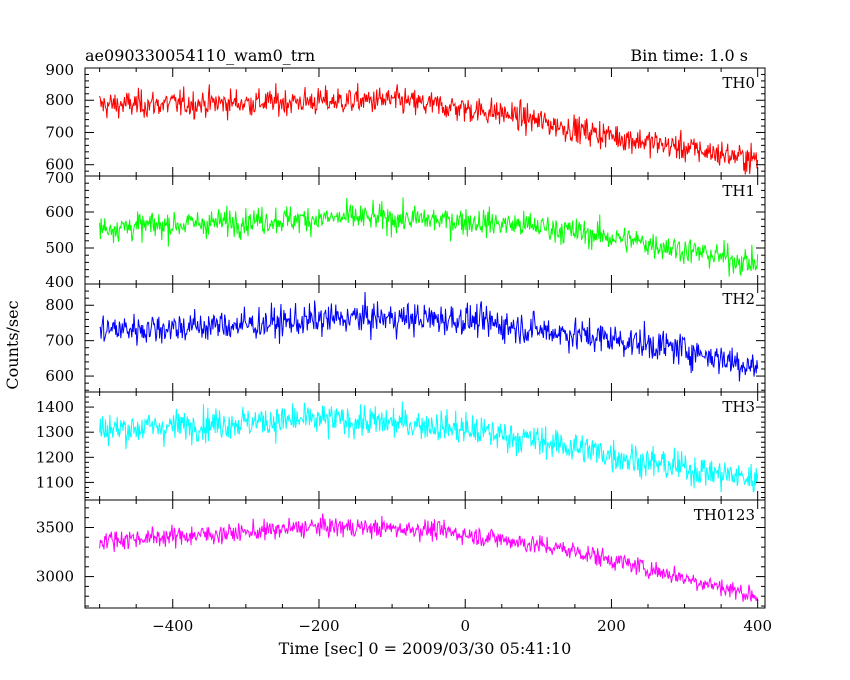  Describe the element at coordinates (425, 648) in the screenshot. I see `x-axis-label: Time [sec] 0 = 2009/03/30 05:41:10` at that location.